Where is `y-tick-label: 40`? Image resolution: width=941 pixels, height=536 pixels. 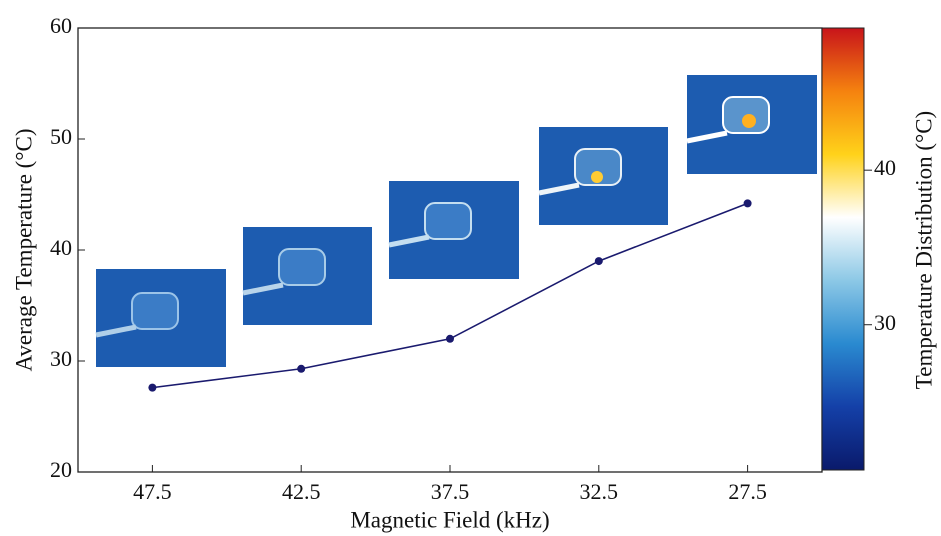 y-tick-label: 40 is located at coordinates (61, 247).